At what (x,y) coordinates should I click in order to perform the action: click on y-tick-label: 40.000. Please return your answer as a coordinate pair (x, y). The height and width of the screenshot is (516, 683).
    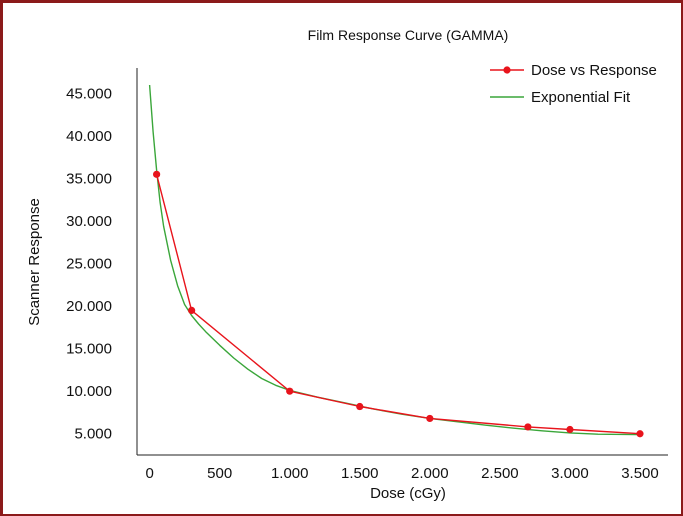
    Looking at the image, I should click on (89, 136).